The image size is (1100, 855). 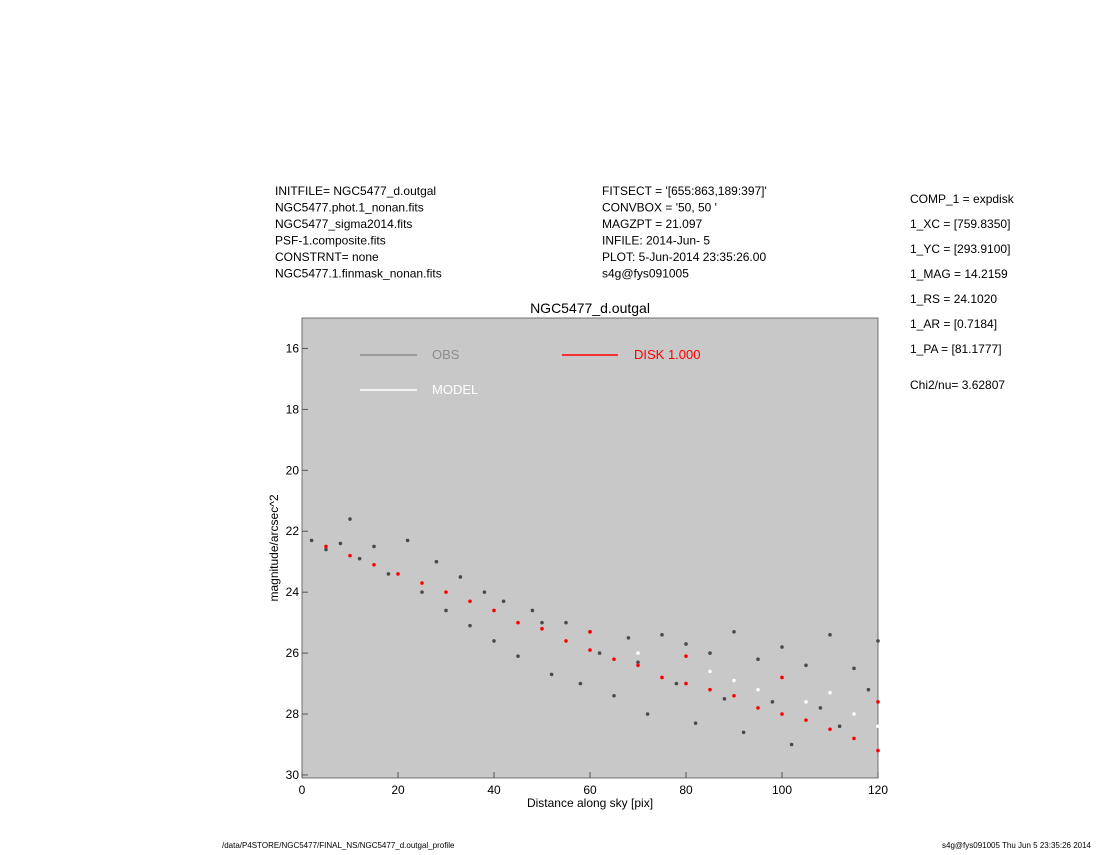 What do you see at coordinates (953, 299) in the screenshot?
I see `fit-parameter: 1_RS = 24.1020` at bounding box center [953, 299].